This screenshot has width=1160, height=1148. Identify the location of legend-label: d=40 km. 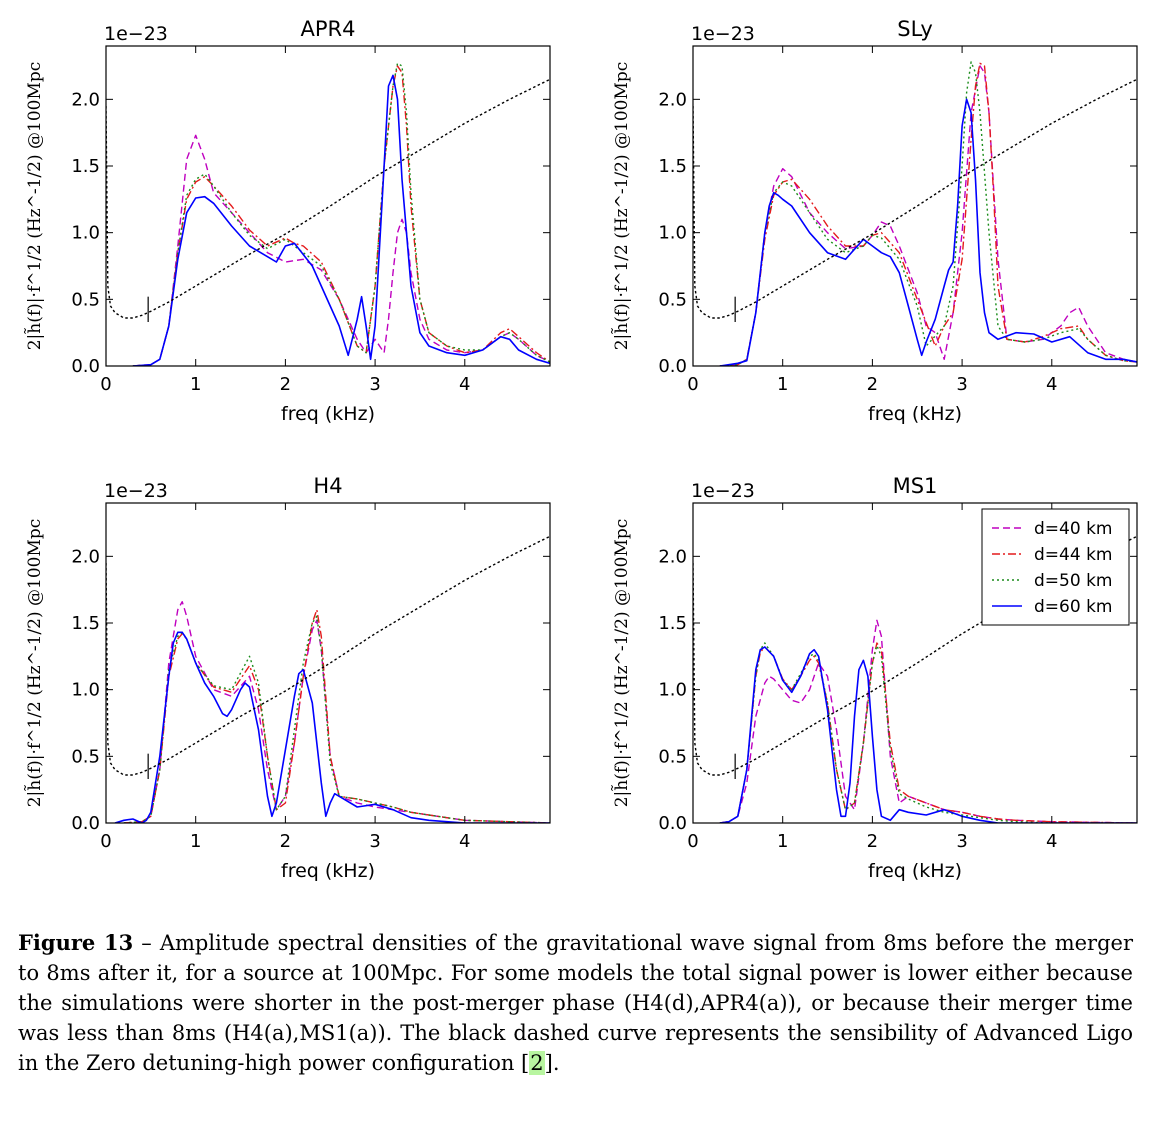
(1073, 529).